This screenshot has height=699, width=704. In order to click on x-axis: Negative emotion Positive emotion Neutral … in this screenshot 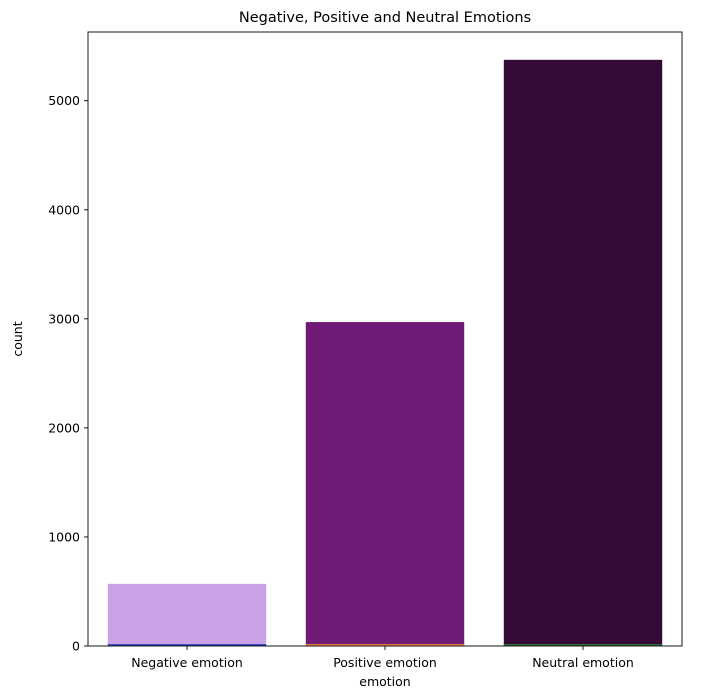, I will do `click(382, 658)`.